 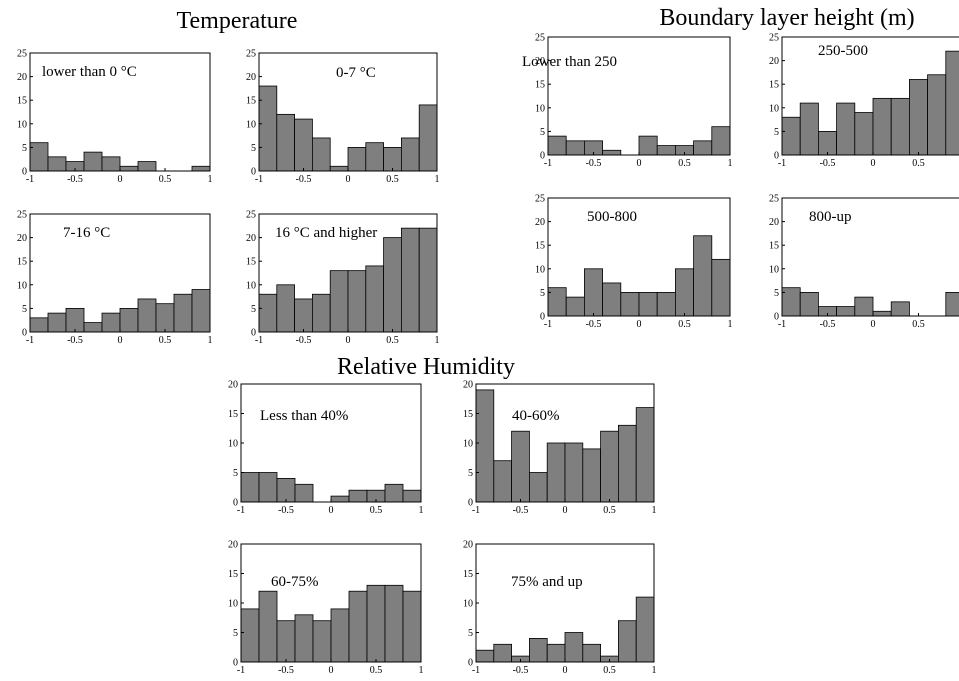 I want to click on panel-label: 40-60%, so click(x=536, y=416).